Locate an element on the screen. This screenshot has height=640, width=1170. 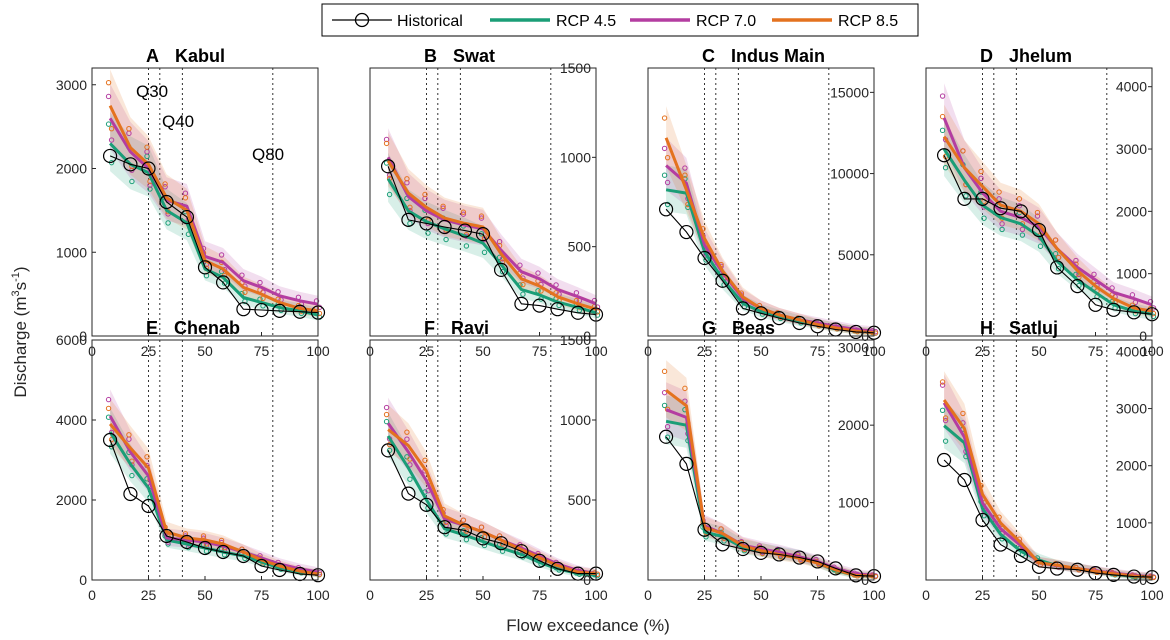
y-tick-label: 15000 is located at coordinates (849, 92).